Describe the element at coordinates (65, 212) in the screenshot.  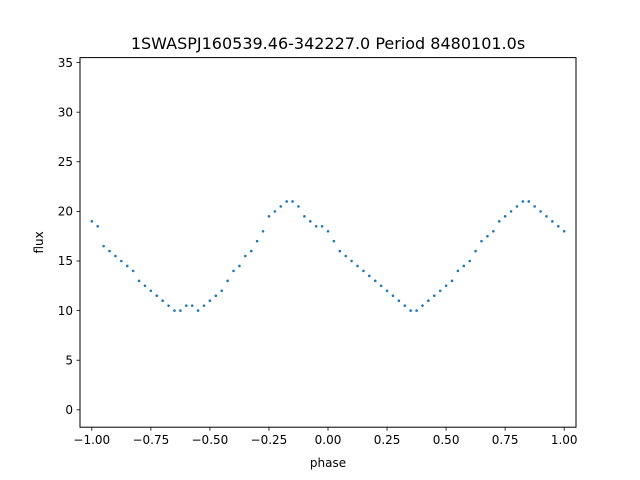
I see `y-tick-label: 20` at that location.